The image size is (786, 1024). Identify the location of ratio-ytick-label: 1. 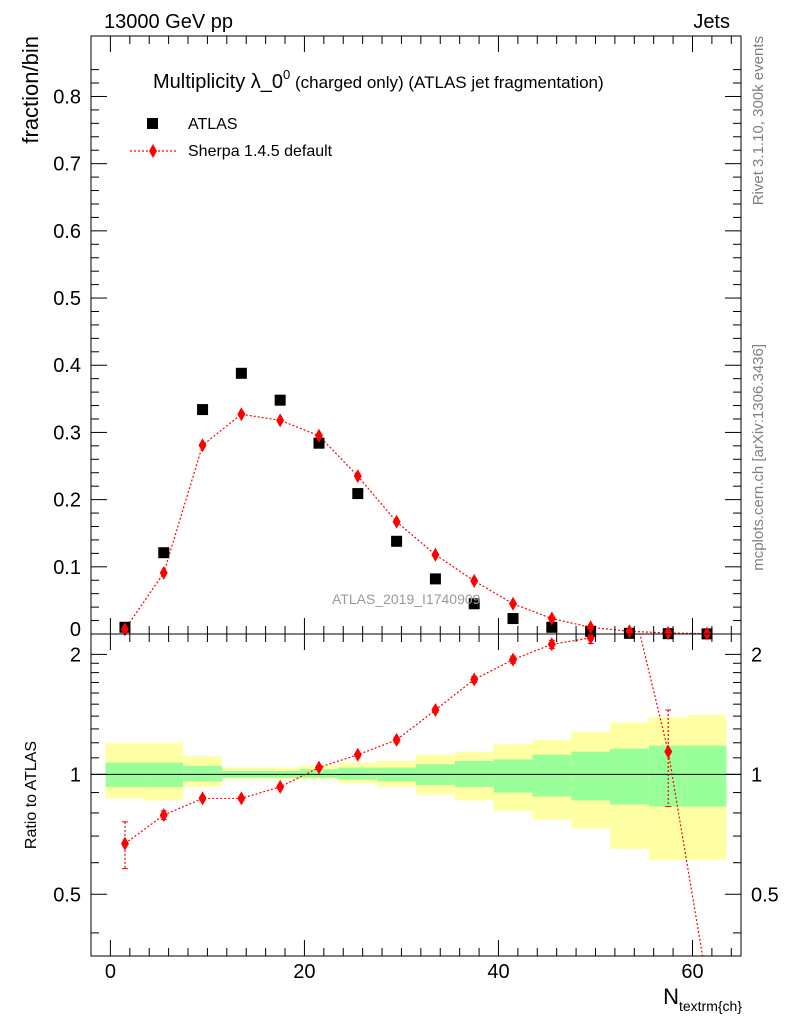
(75, 775).